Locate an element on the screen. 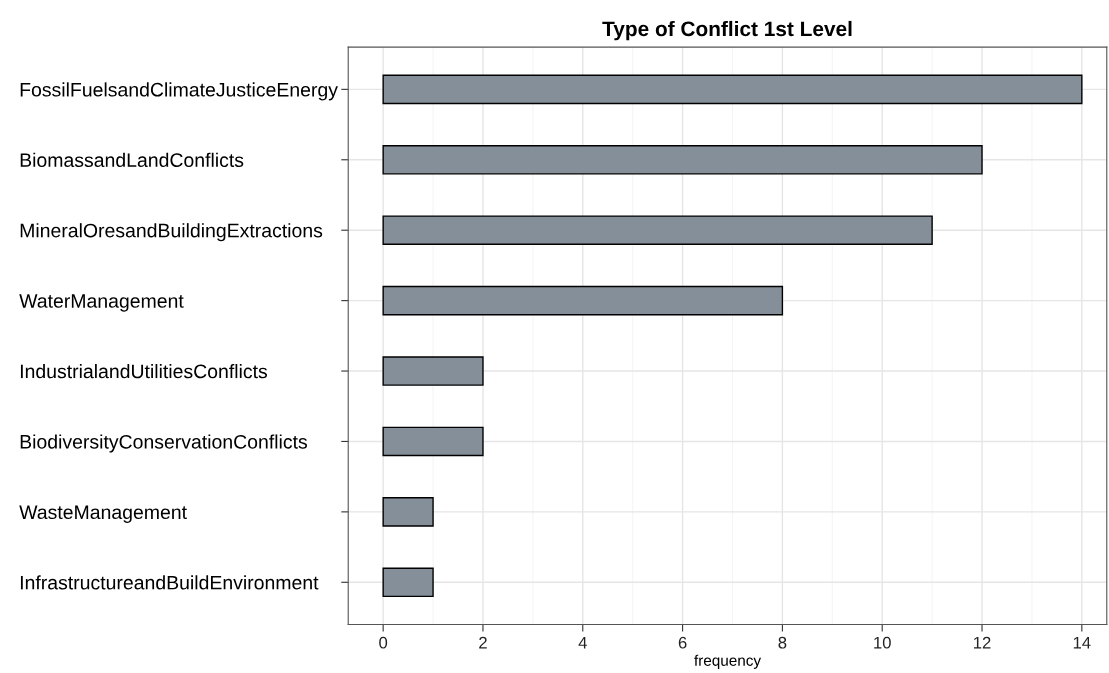  x-tick-label: 0 is located at coordinates (383, 642).